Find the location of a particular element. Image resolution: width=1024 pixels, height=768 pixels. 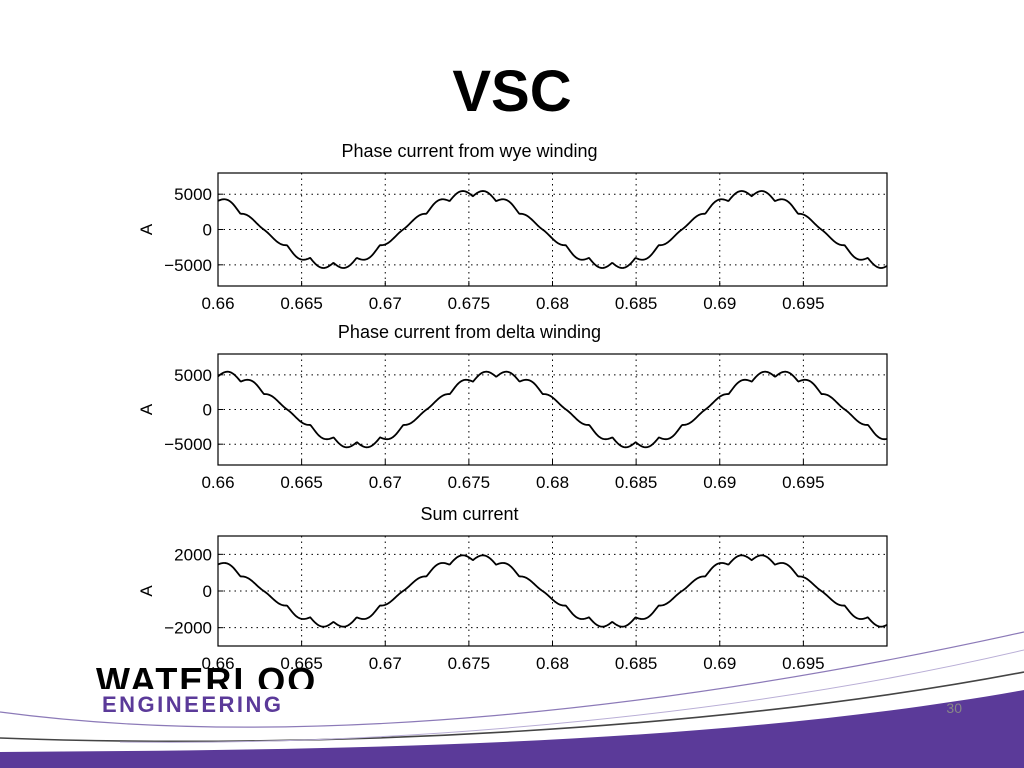

slide-title: VSC is located at coordinates (512, 91).